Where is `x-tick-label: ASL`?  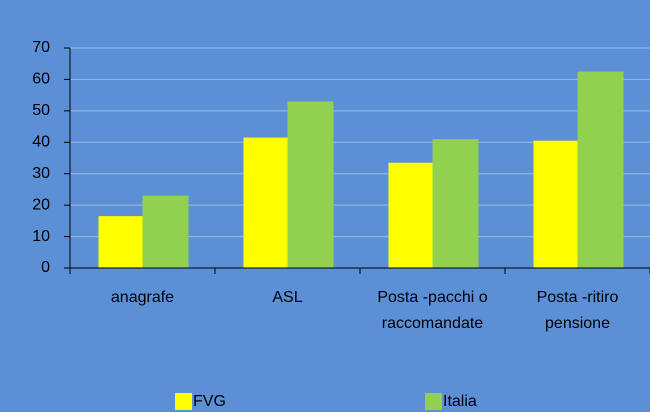 x-tick-label: ASL is located at coordinates (287, 297).